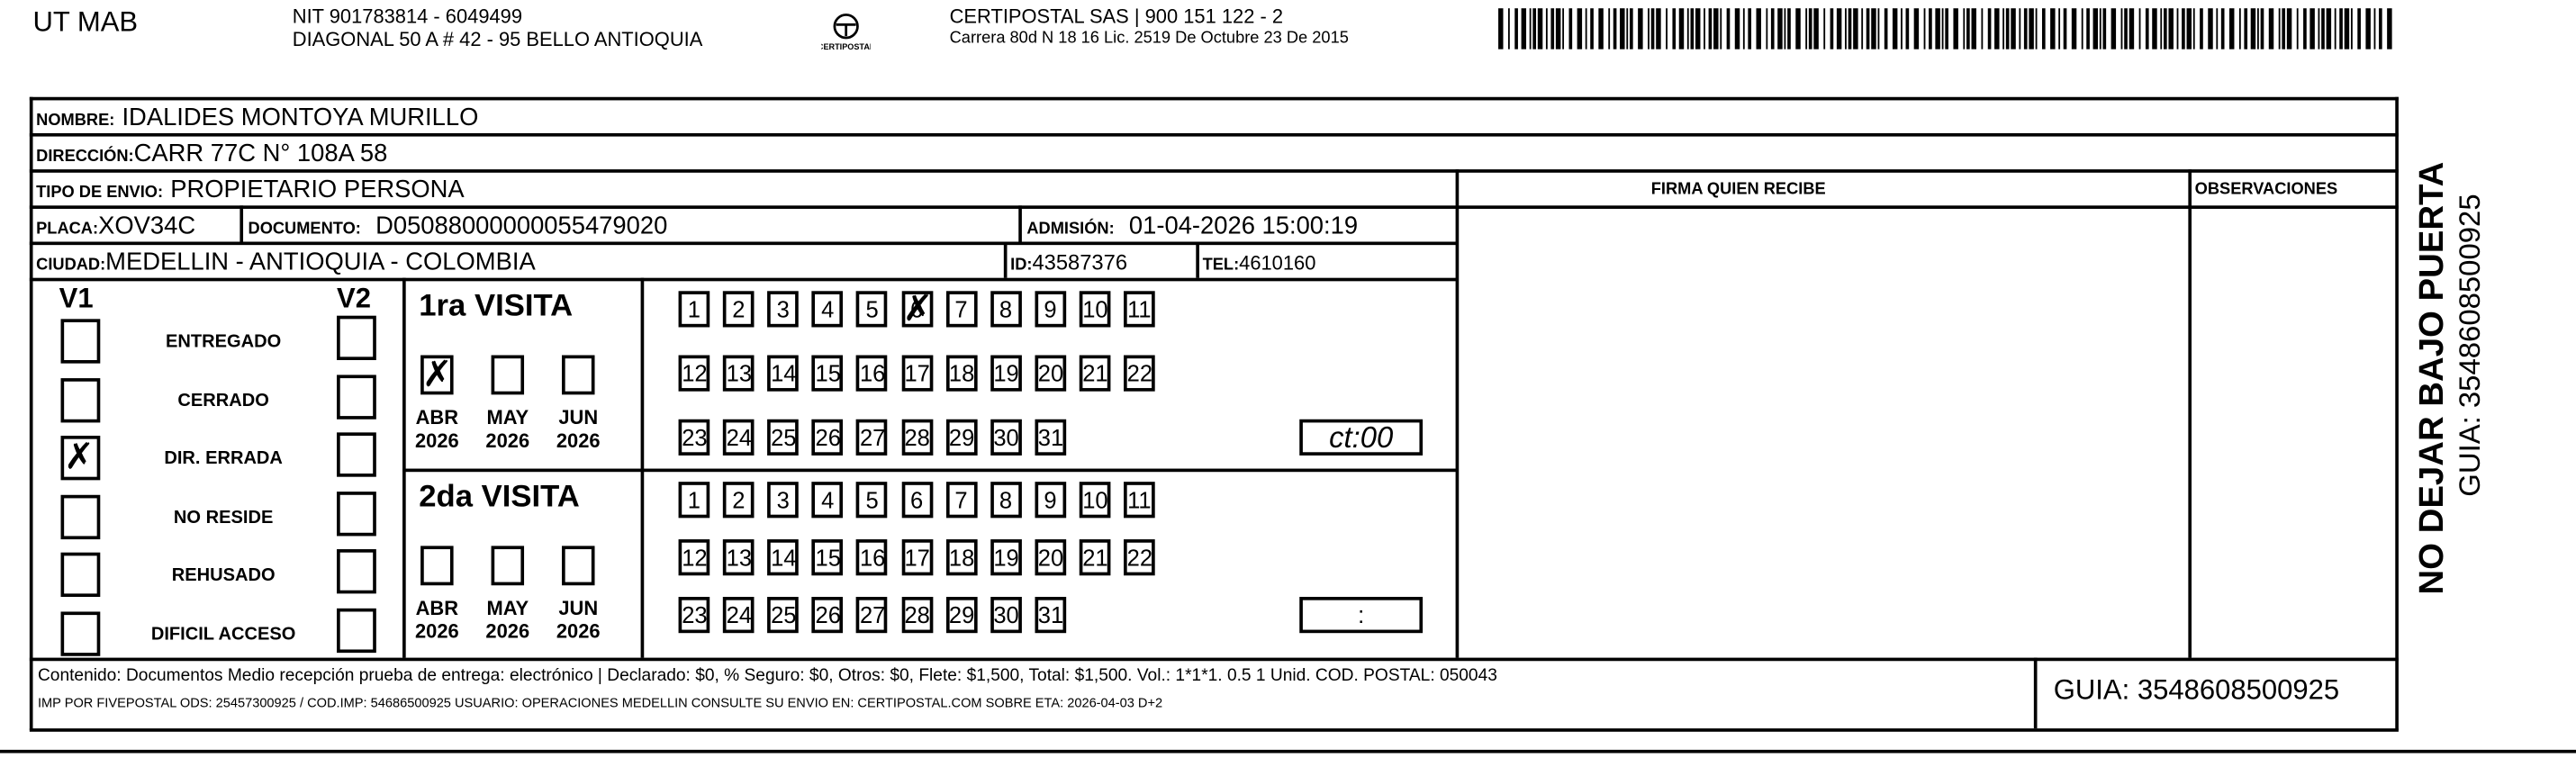  I want to click on day-box: 6, so click(916, 500).